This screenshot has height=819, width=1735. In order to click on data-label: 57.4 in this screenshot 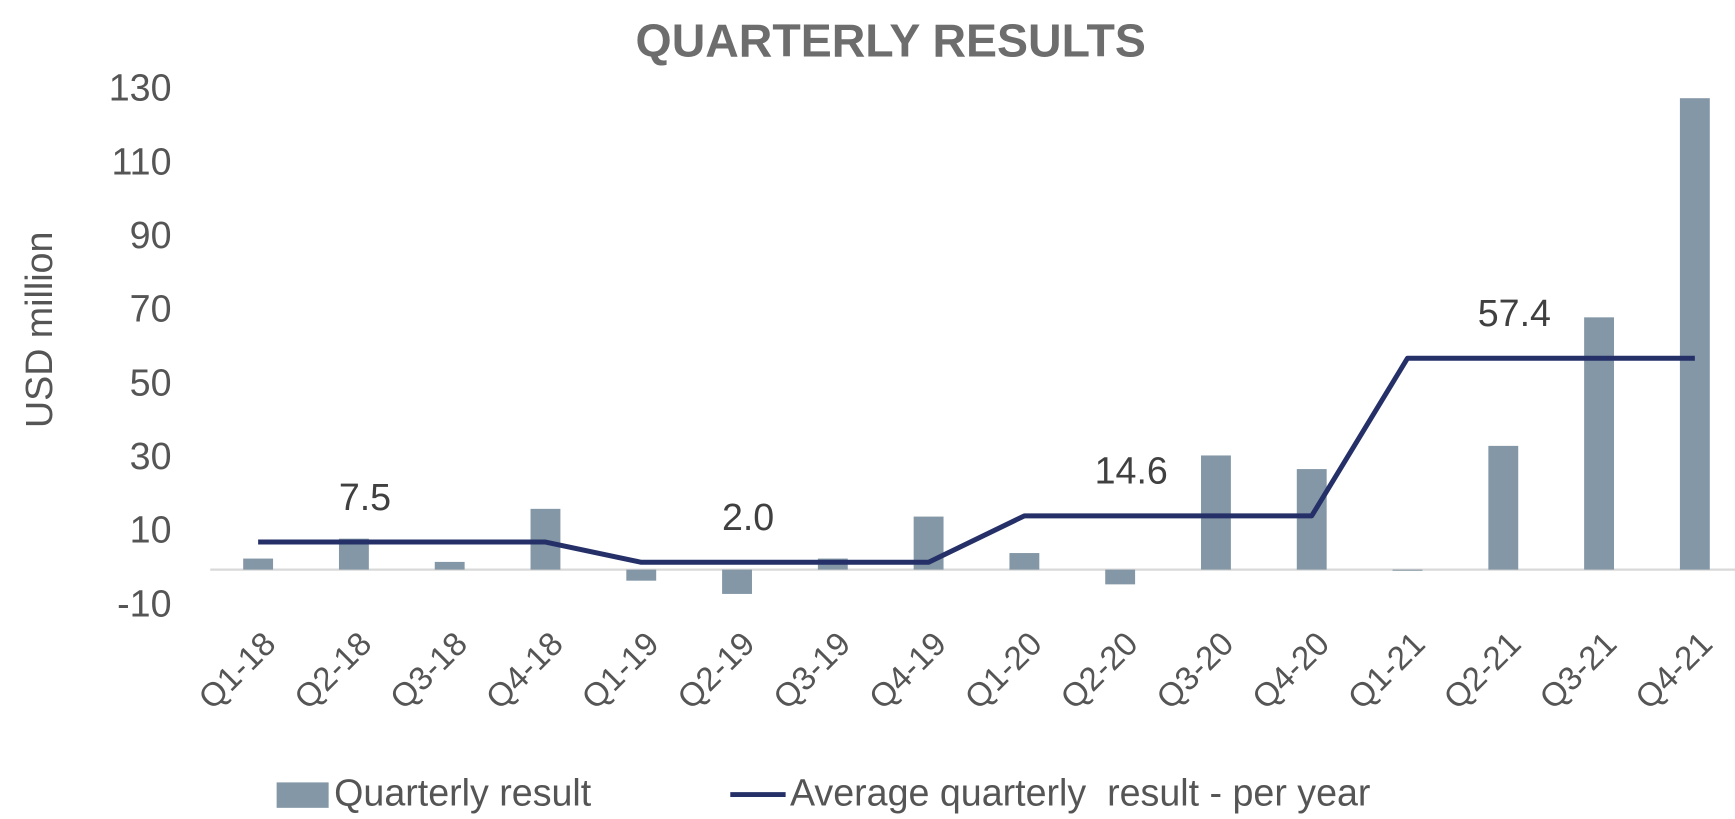, I will do `click(1514, 313)`.